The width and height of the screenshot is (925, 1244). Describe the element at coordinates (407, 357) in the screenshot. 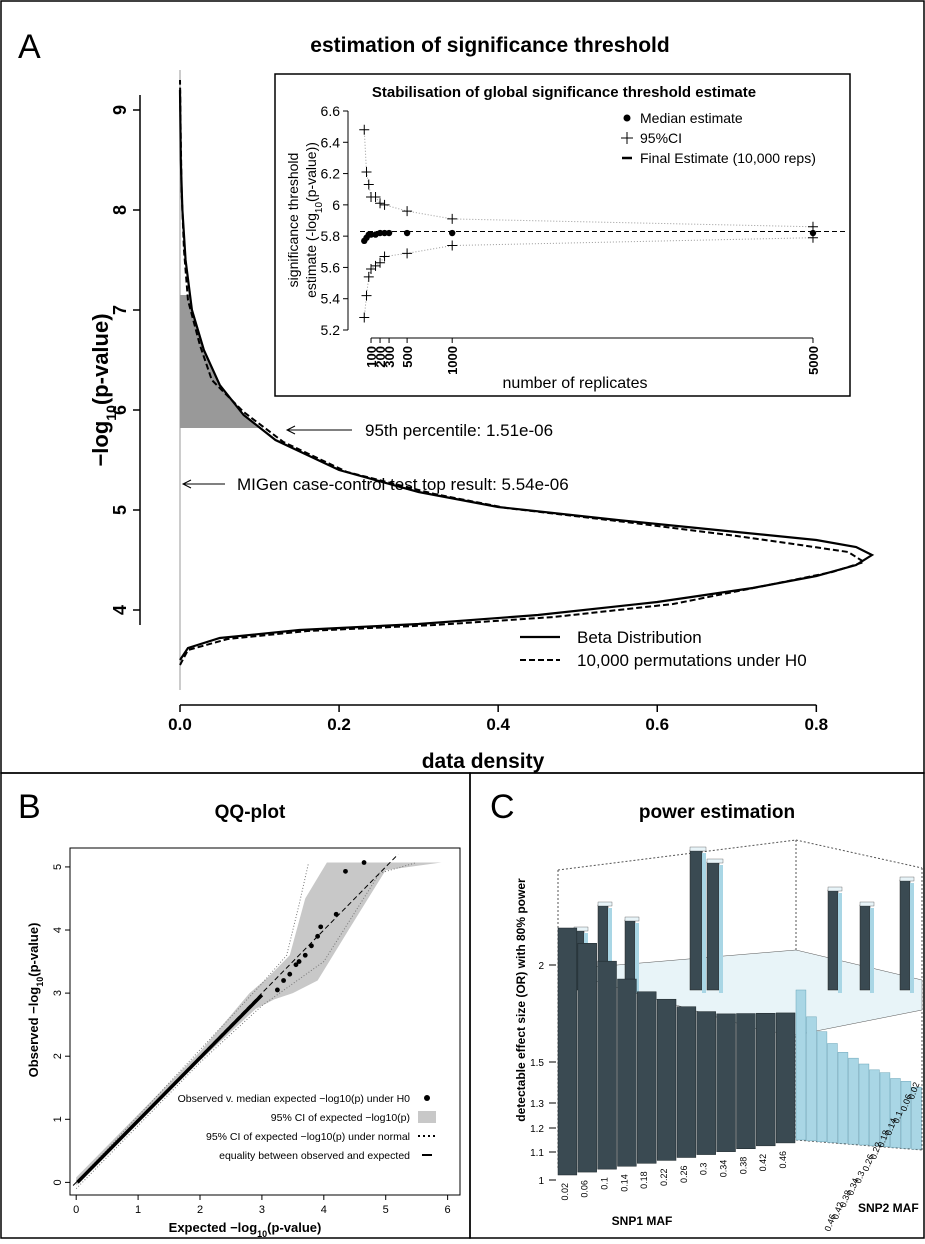

I see `inset-x-tick-label: 500` at that location.